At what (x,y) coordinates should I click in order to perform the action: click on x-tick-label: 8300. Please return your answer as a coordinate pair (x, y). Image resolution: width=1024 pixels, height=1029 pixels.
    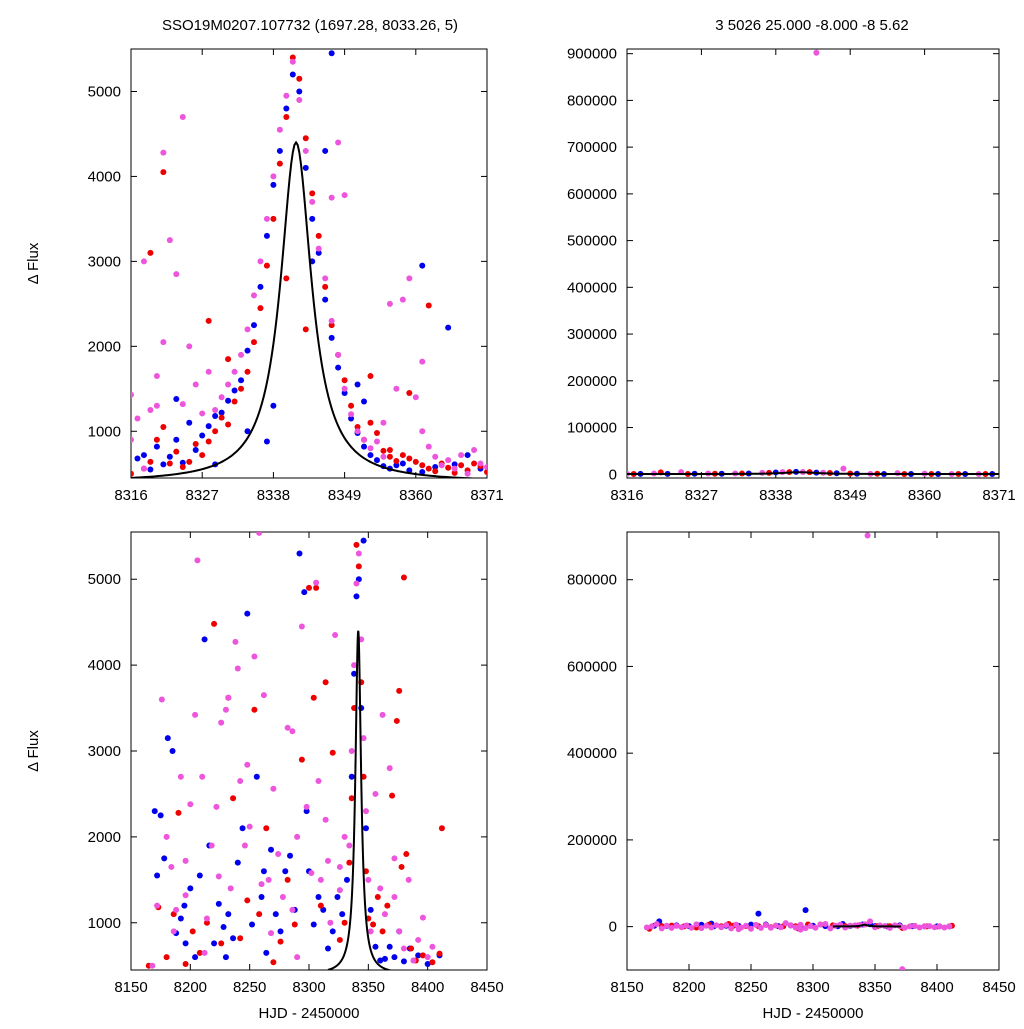
    Looking at the image, I should click on (812, 987).